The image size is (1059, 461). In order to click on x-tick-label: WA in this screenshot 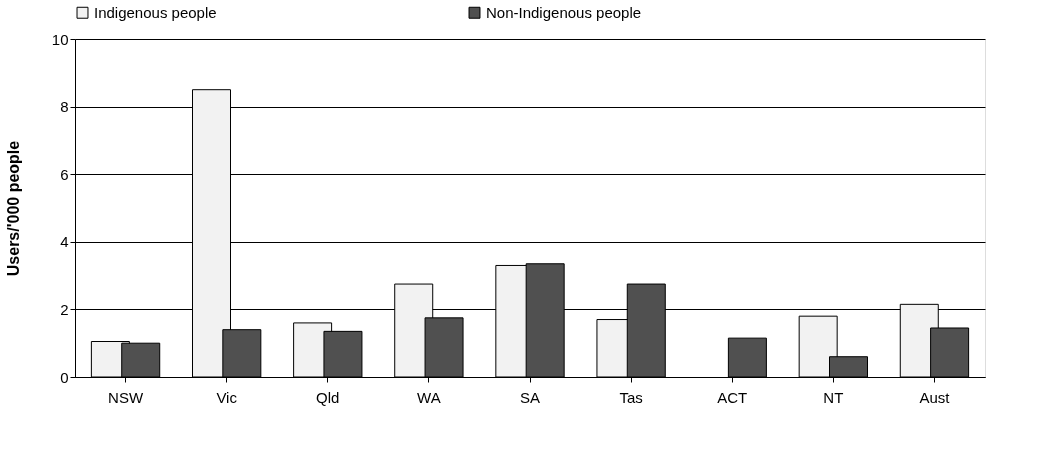, I will do `click(429, 397)`.